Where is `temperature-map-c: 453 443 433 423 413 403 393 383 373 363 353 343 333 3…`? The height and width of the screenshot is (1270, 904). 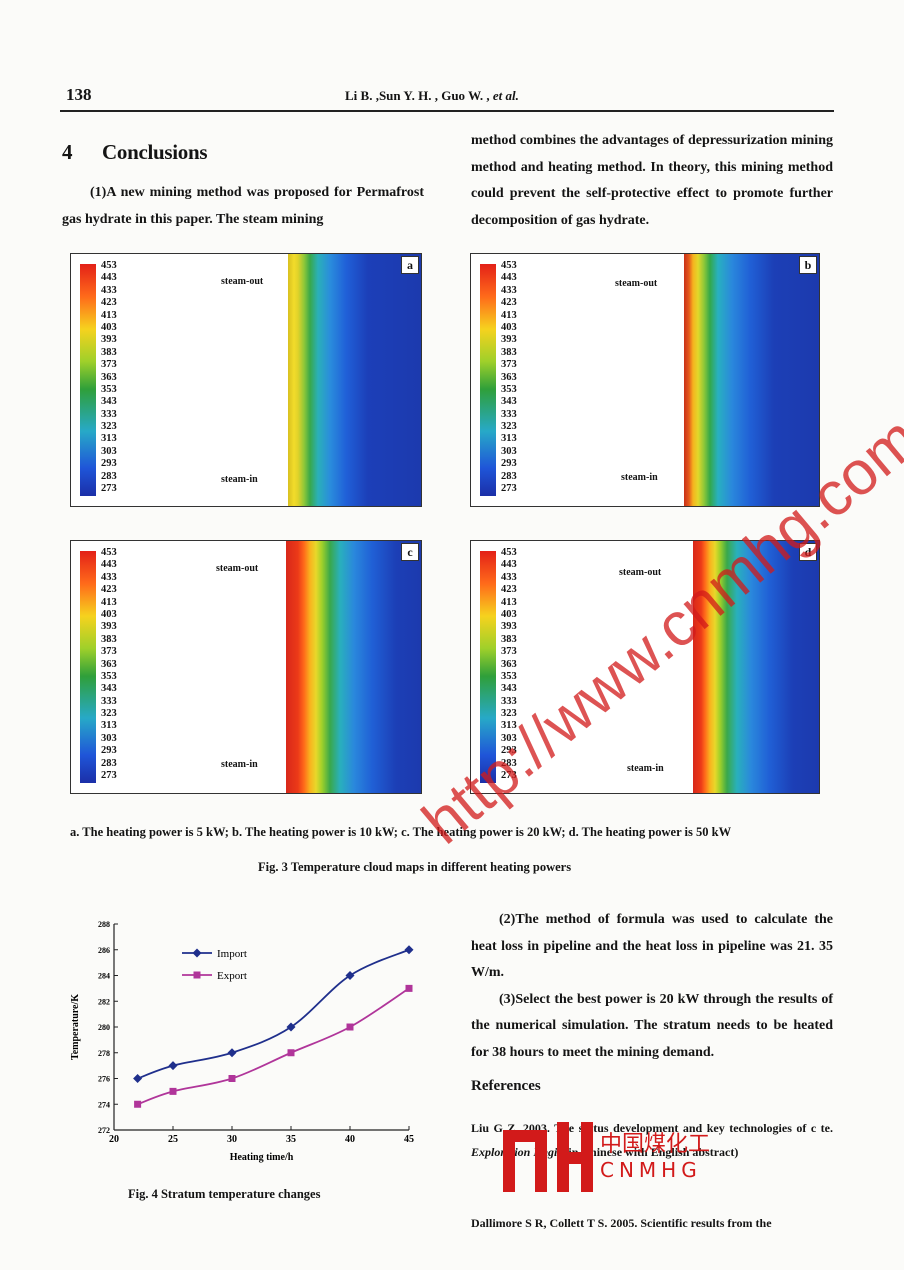 temperature-map-c: 453 443 433 423 413 403 393 383 373 363 353 343 333 3… is located at coordinates (246, 667).